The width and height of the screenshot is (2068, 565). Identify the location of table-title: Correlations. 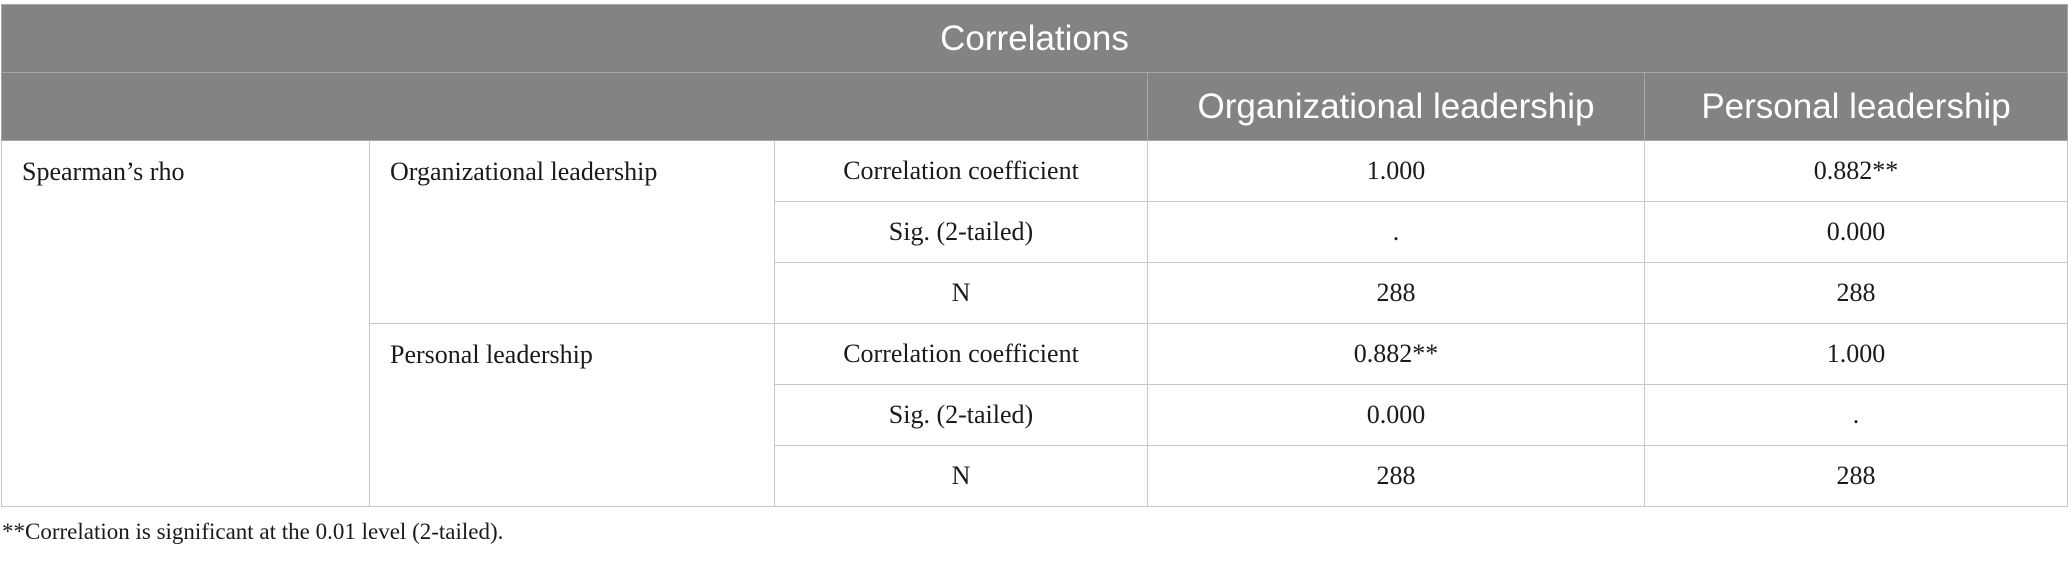
(1034, 38).